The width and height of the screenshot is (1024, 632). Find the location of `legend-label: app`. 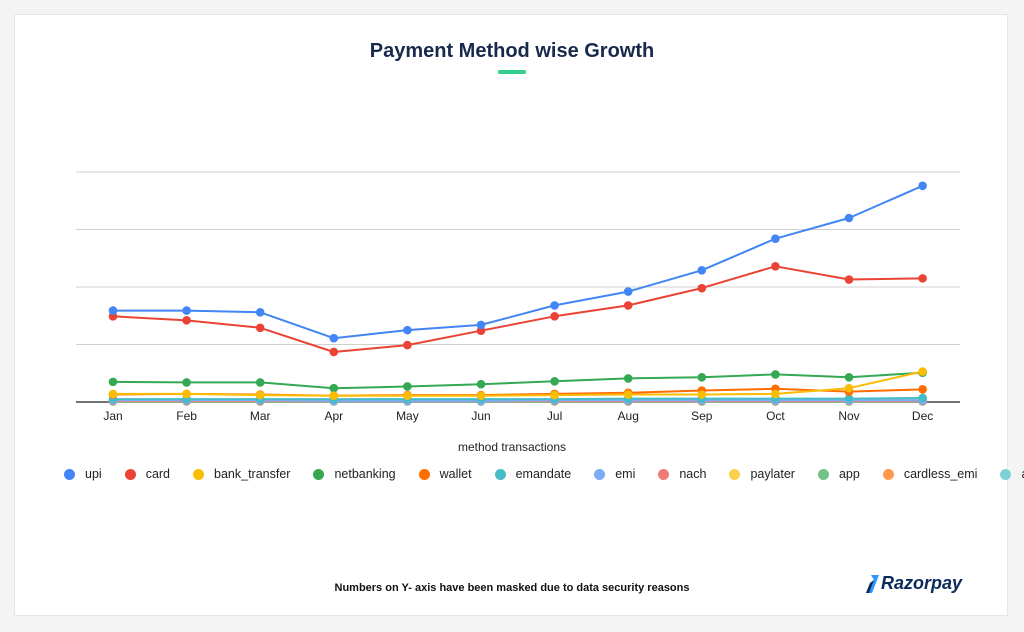

legend-label: app is located at coordinates (849, 474).